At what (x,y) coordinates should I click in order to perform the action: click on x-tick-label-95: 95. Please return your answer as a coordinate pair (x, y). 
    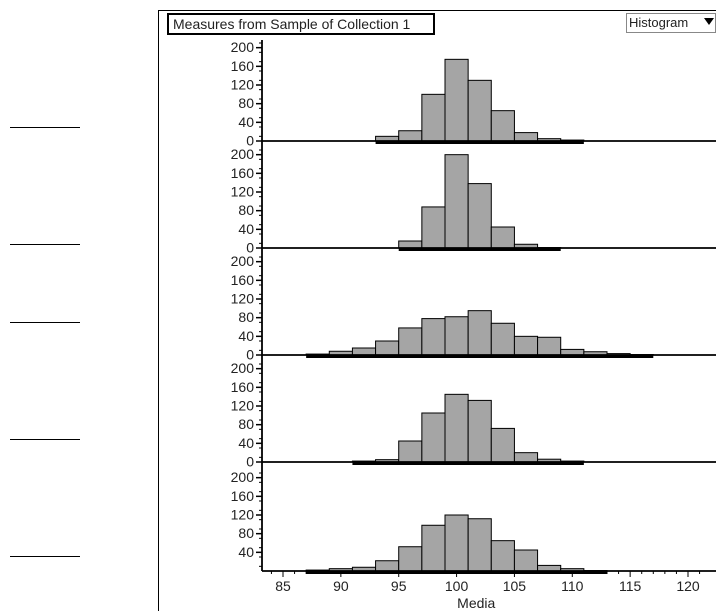
    Looking at the image, I should click on (399, 586).